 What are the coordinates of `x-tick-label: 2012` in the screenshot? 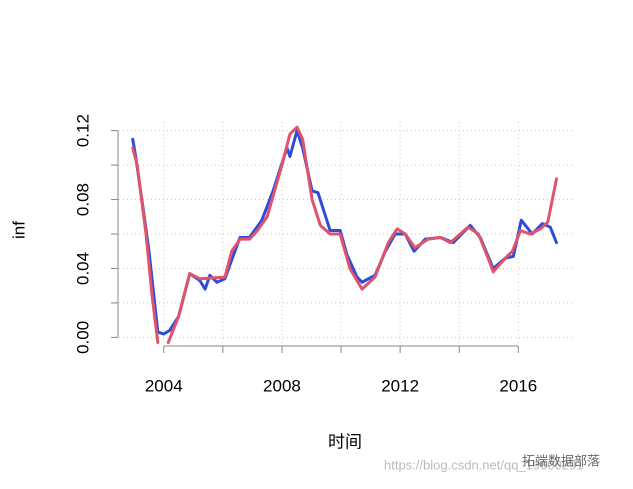 It's located at (400, 385).